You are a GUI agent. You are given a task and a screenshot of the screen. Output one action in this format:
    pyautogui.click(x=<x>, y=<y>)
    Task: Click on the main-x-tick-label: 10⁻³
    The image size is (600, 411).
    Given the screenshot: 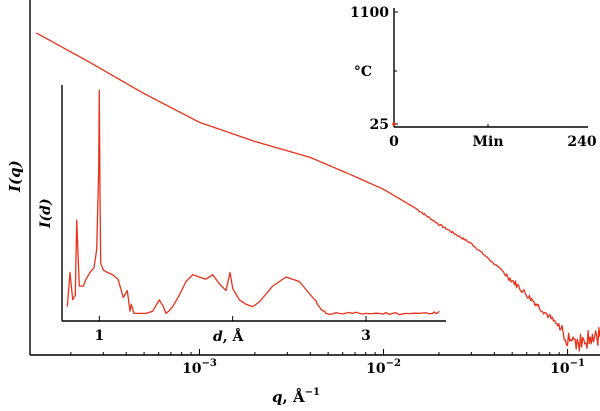 What is the action you would take?
    pyautogui.click(x=199, y=367)
    